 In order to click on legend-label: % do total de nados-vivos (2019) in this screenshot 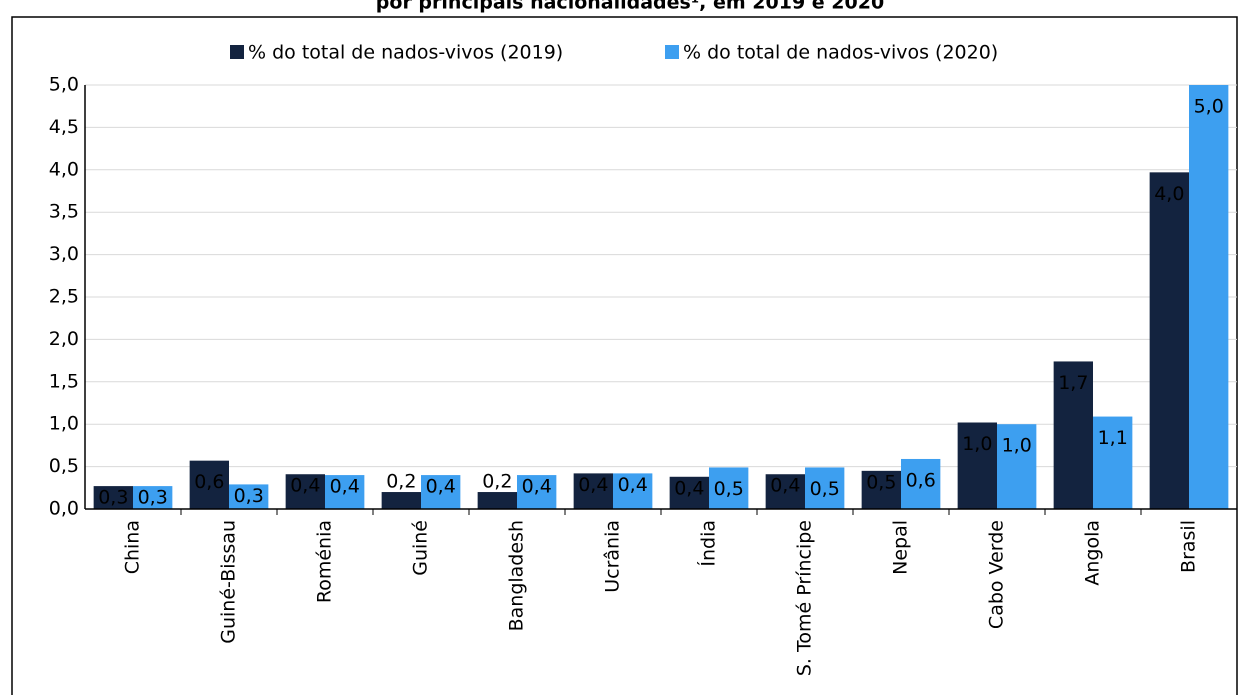, I will do `click(405, 53)`.